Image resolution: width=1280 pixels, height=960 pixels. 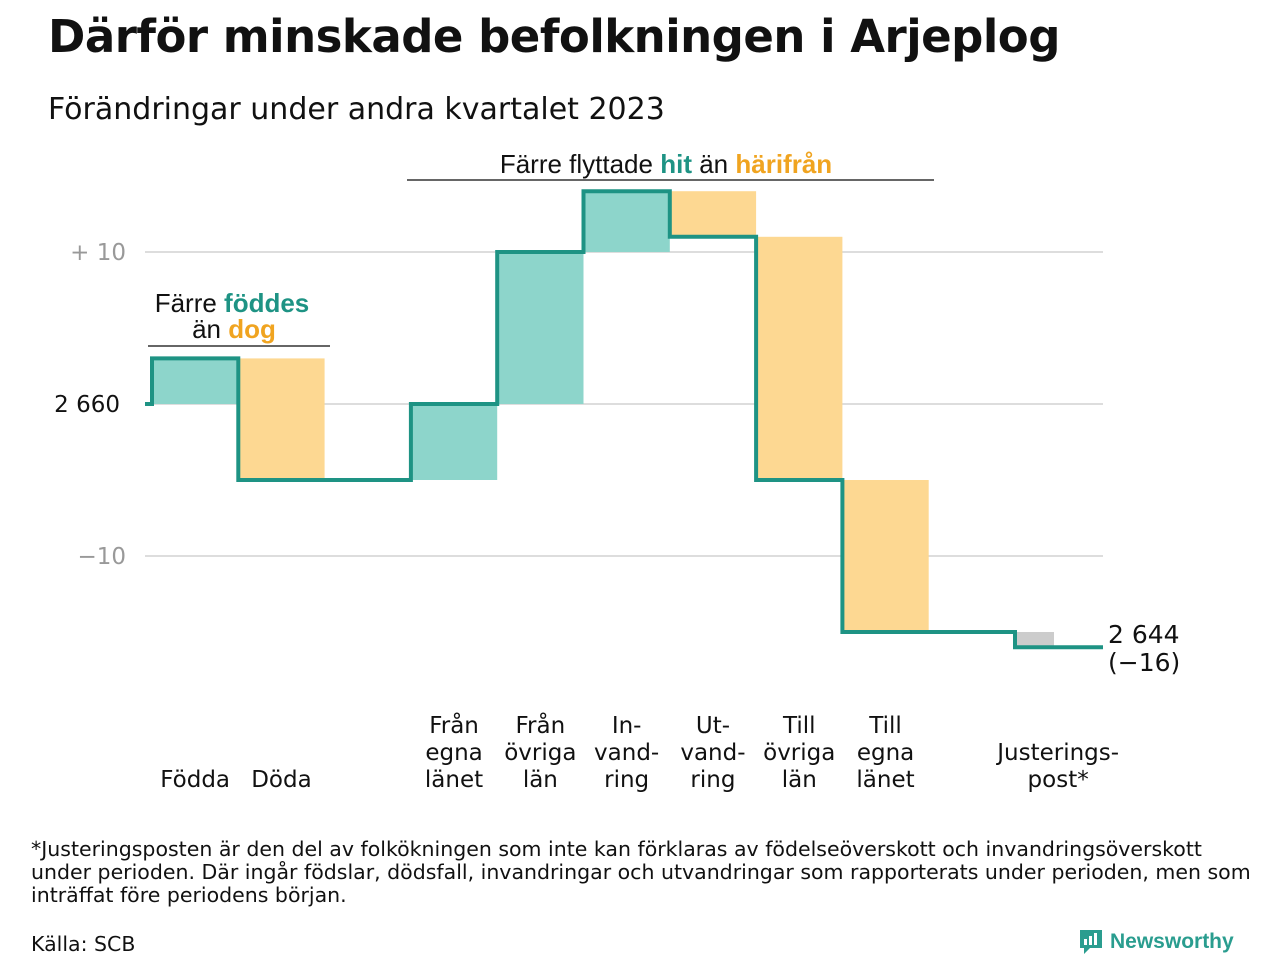 What do you see at coordinates (713, 726) in the screenshot?
I see `category-label: Ut-` at bounding box center [713, 726].